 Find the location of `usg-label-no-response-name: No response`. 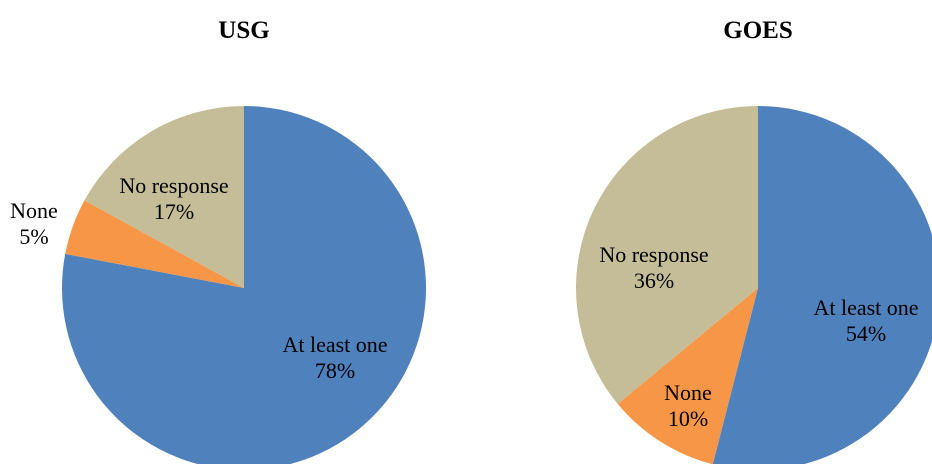

usg-label-no-response-name: No response is located at coordinates (173, 185).